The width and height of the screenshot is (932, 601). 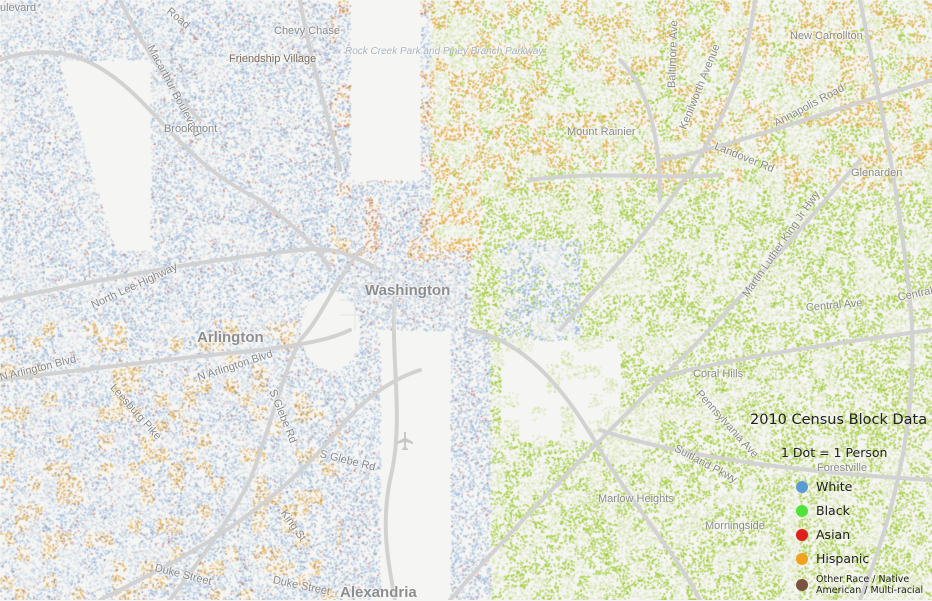 I want to click on place-label: Forestville, so click(x=842, y=468).